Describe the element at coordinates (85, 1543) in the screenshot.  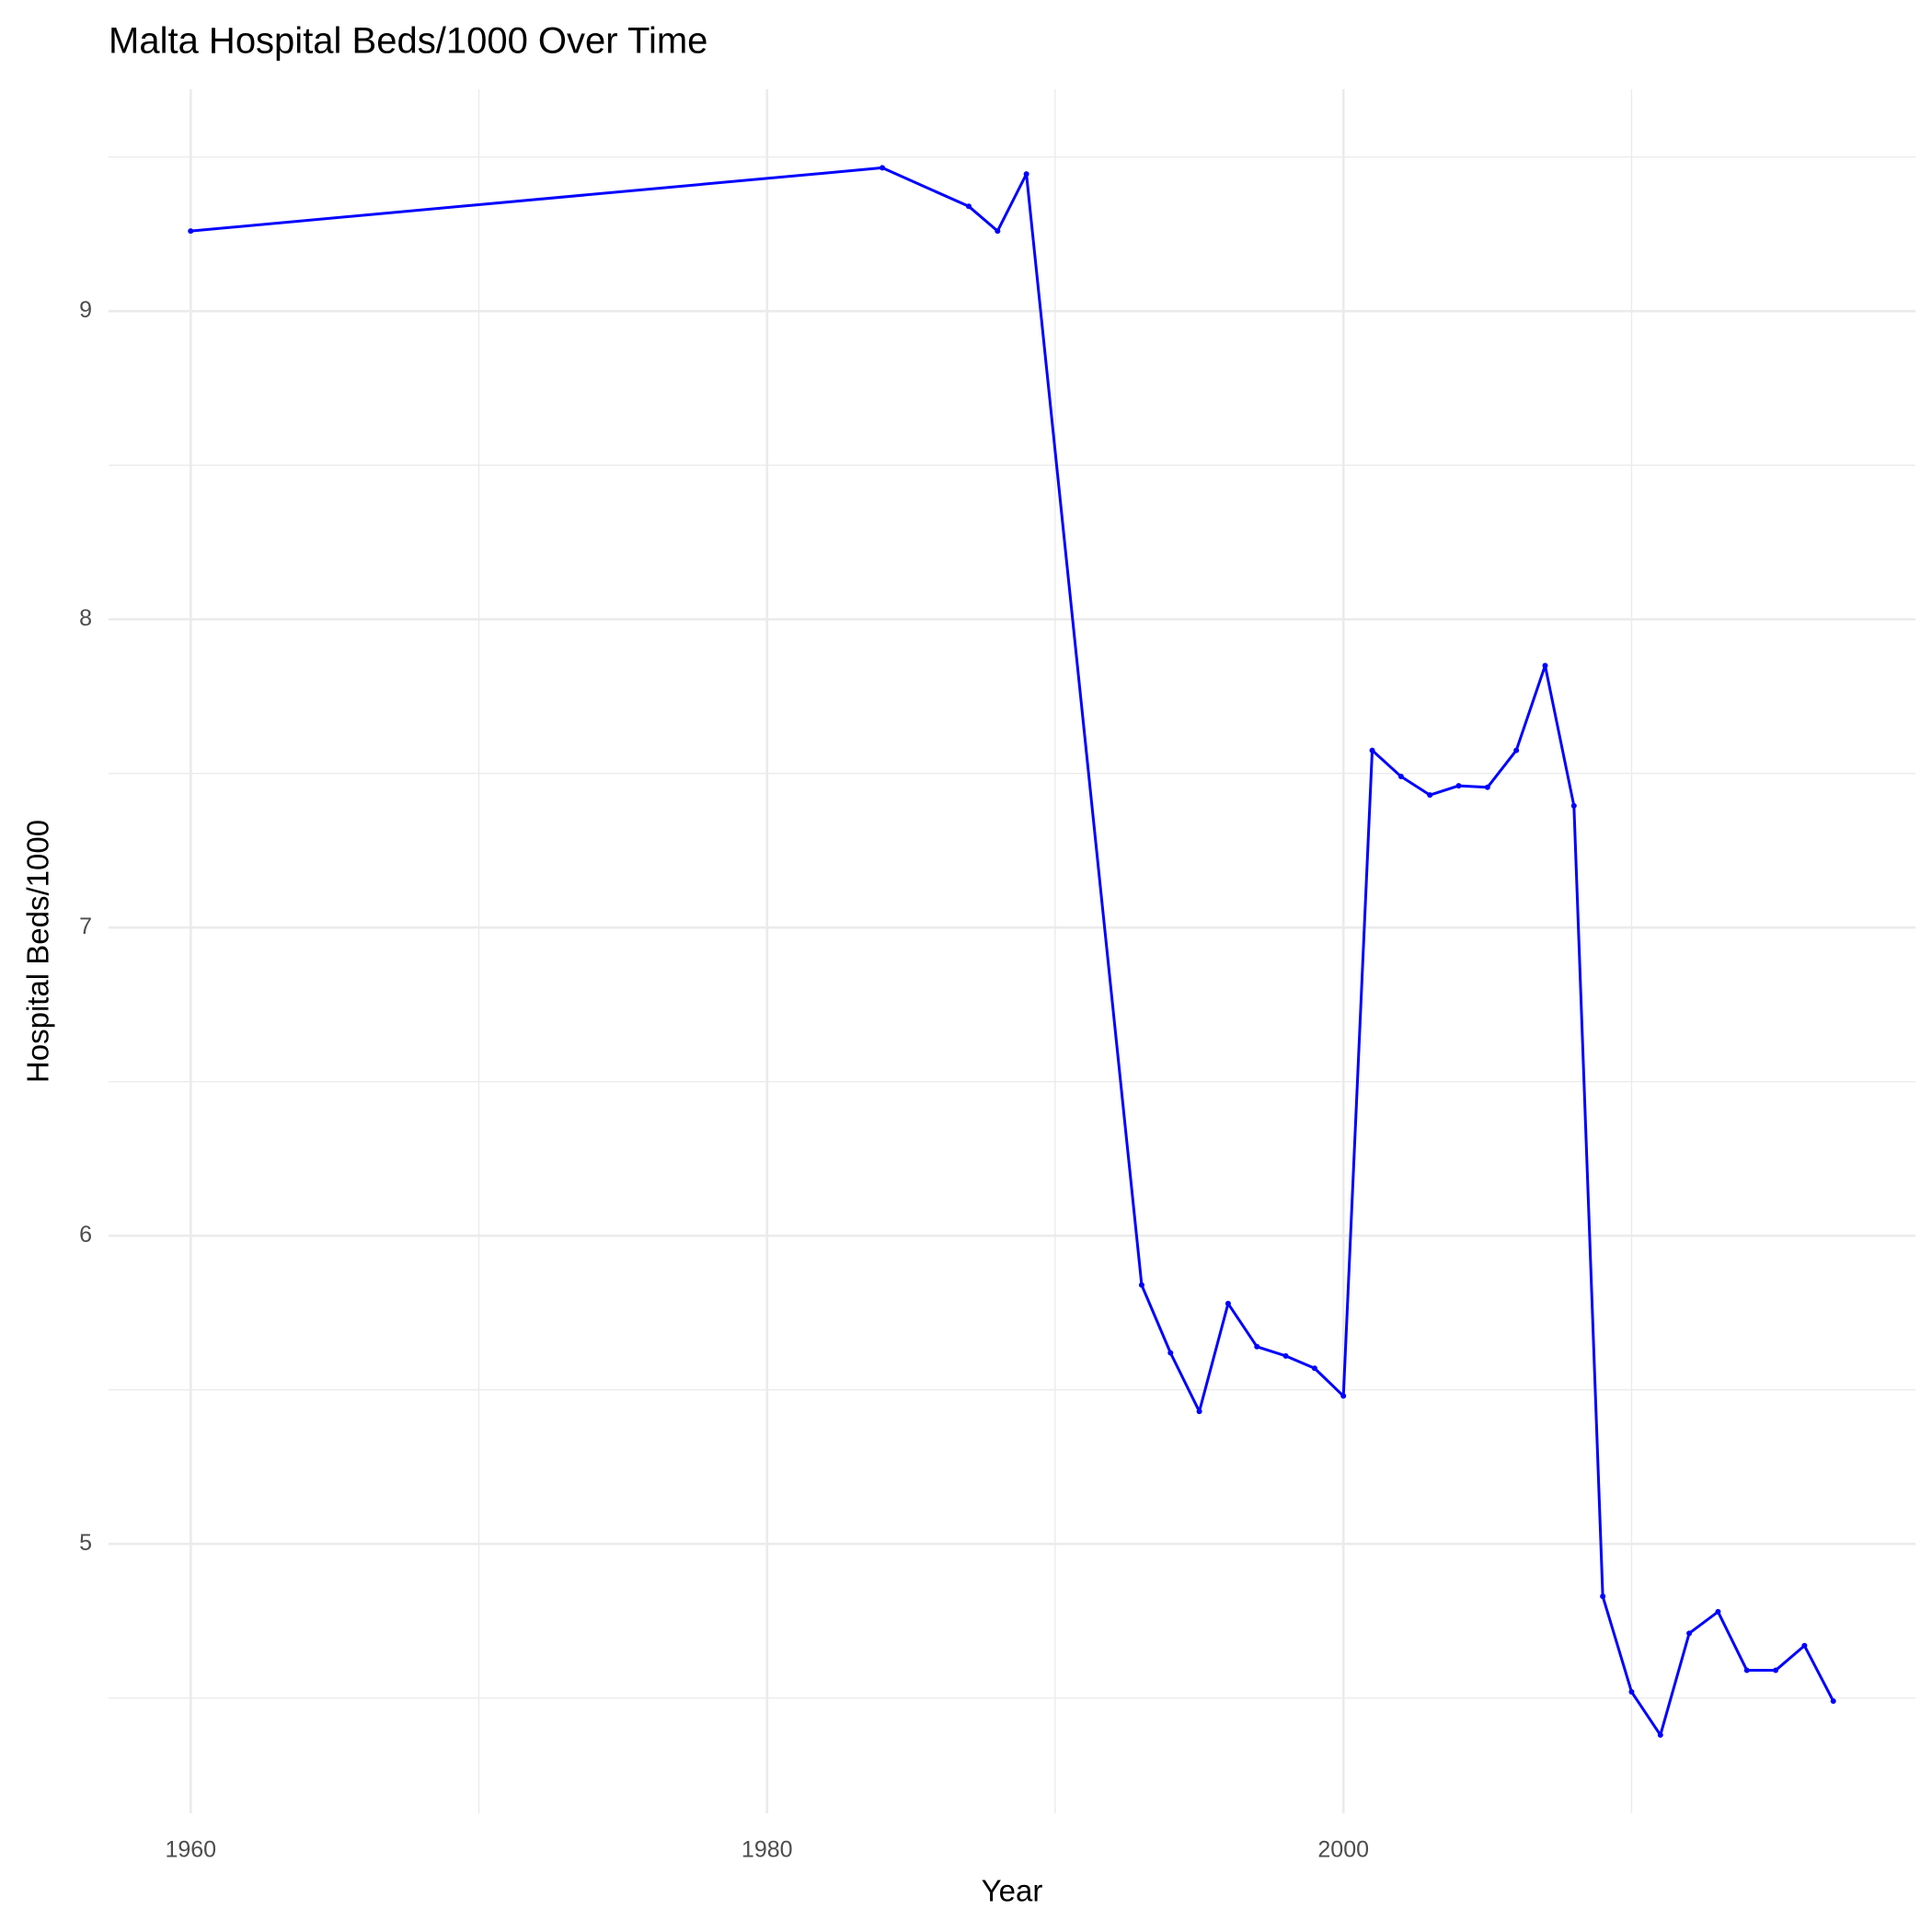
I see `y-tick-label: 5` at that location.